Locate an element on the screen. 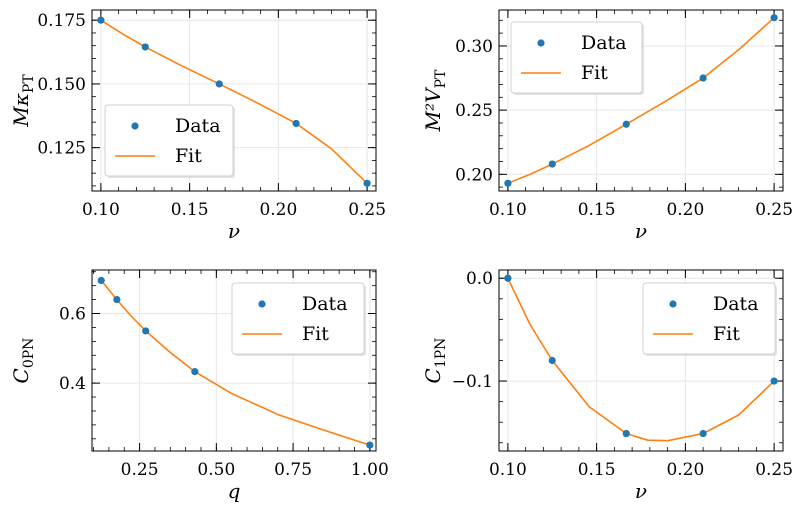 The image size is (793, 510). y-axis-label-sub: 0PN is located at coordinates (29, 353).